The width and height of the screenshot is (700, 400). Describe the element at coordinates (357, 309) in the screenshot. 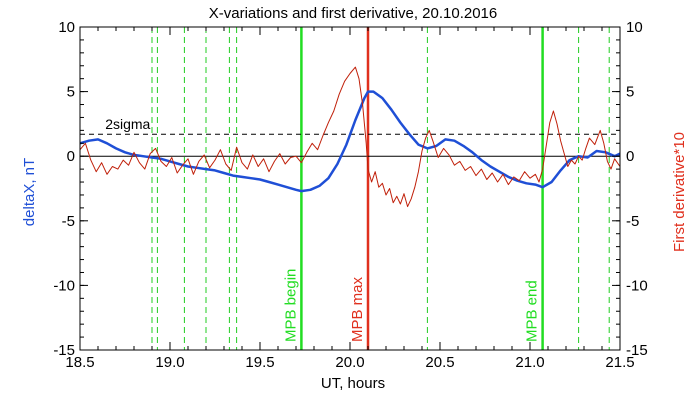

I see `marker-label-1: MPB max` at that location.